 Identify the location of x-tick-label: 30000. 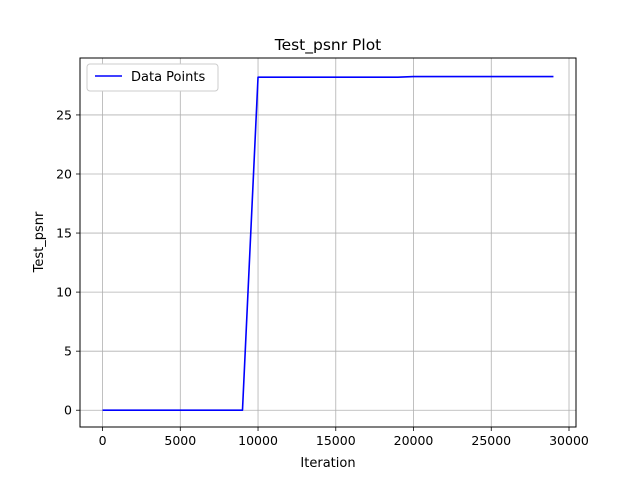
(569, 440).